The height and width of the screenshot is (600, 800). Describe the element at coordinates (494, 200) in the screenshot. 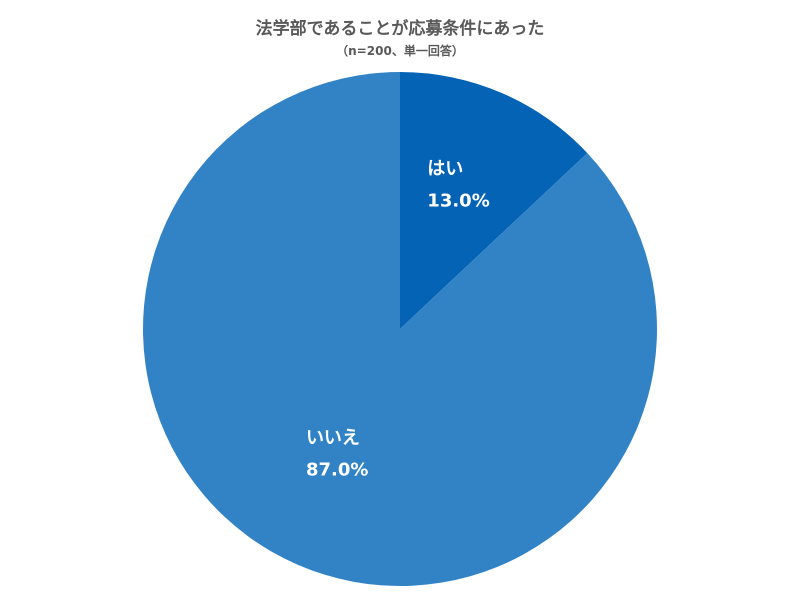

I see `slice-yes` at that location.